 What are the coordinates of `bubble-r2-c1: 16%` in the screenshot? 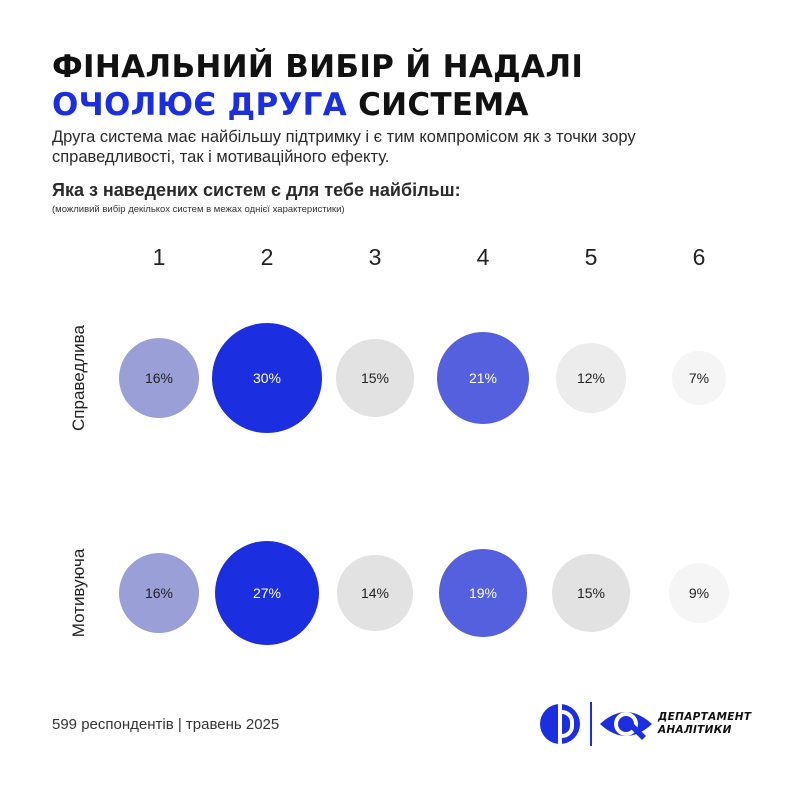 It's located at (159, 593).